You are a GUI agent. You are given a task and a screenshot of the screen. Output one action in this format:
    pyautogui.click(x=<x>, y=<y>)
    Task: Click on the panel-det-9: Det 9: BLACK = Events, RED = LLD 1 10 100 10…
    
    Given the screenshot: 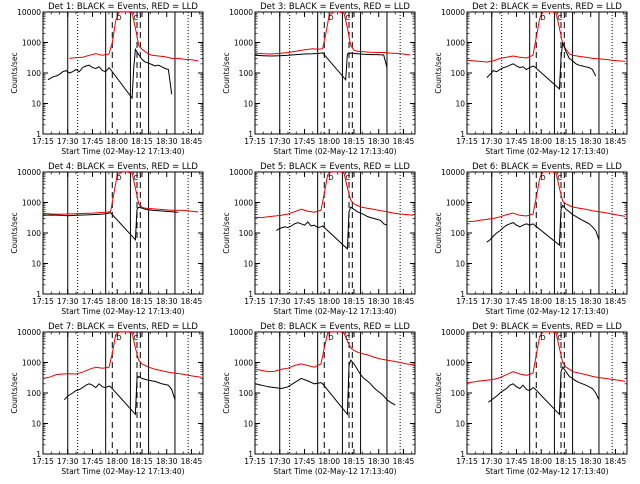 What is the action you would take?
    pyautogui.click(x=531, y=399)
    